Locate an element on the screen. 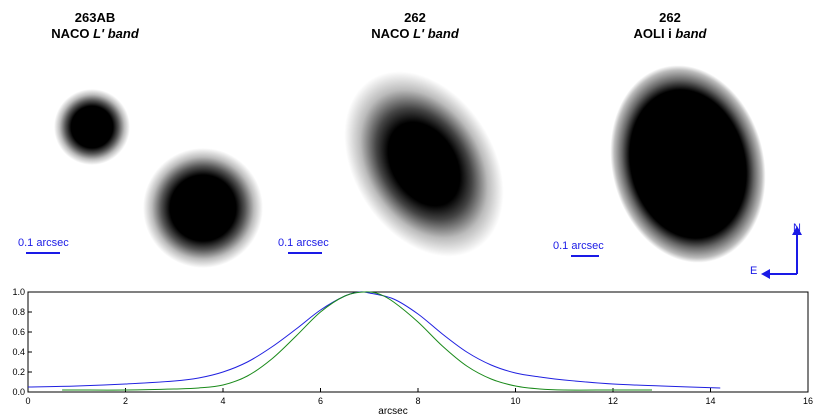 The height and width of the screenshot is (420, 830). star-262-aoli is located at coordinates (688, 164).